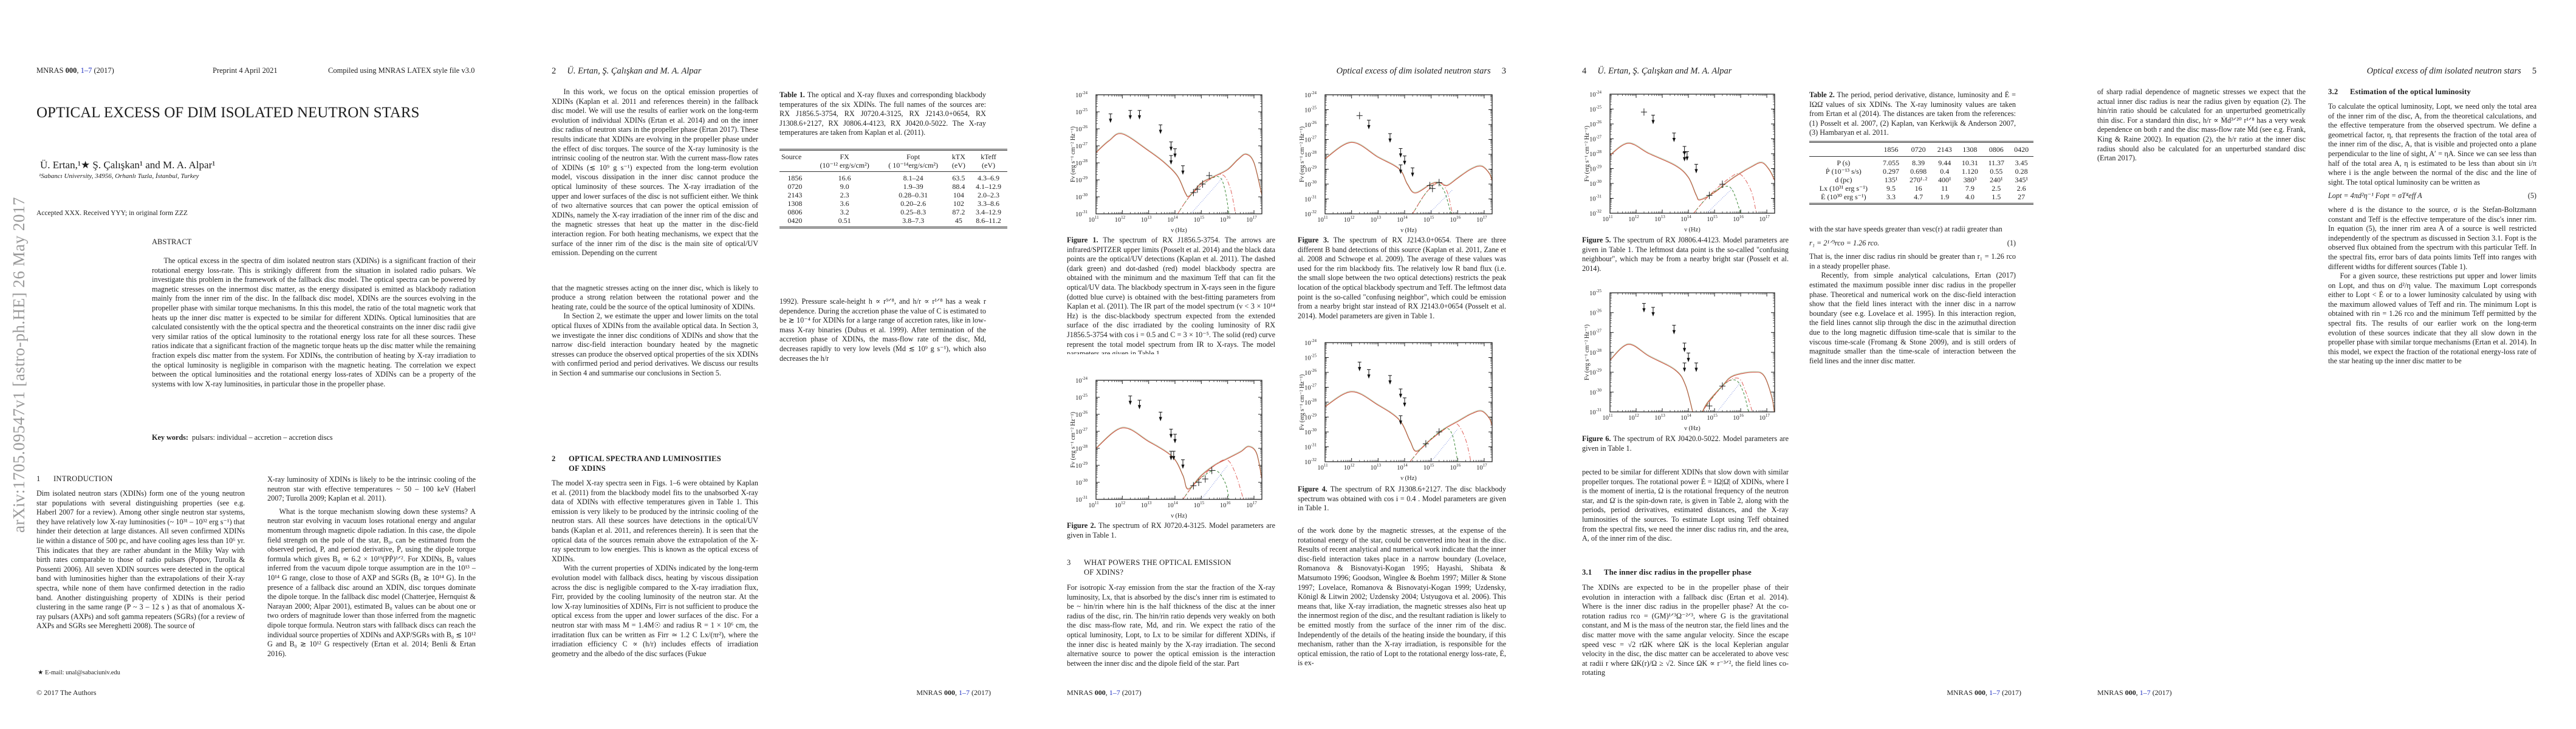 Image resolution: width=2576 pixels, height=729 pixels. I want to click on journal-ref: MNRAS 000, 1–7 (2017), so click(75, 71).